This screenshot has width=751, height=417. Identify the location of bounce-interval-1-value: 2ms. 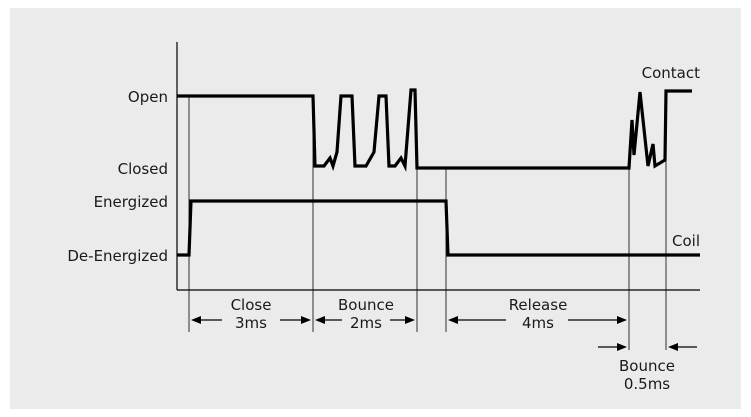
(366, 323).